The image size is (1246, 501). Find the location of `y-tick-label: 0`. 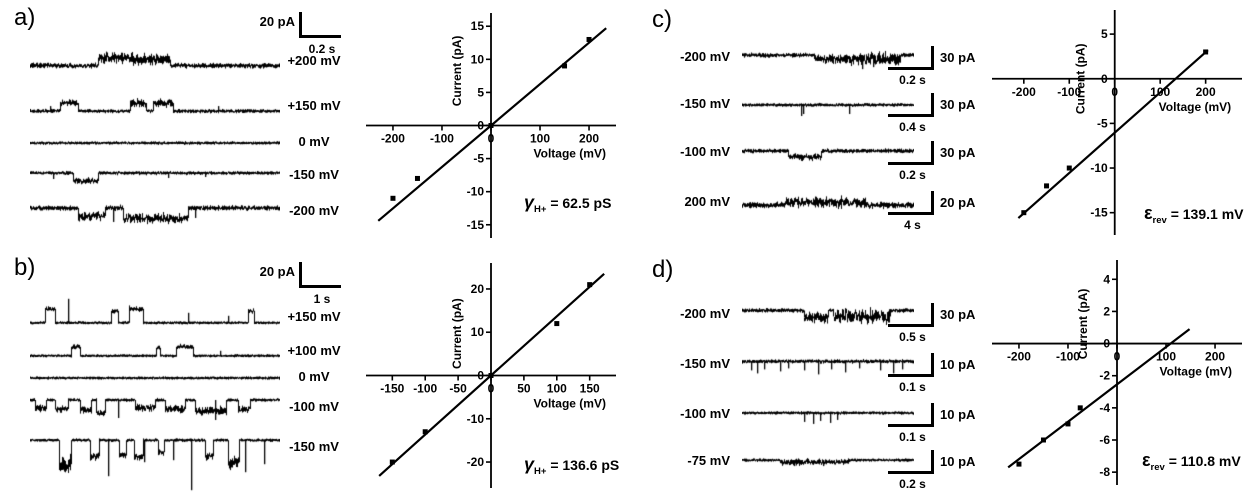

y-tick-label: 0 is located at coordinates (480, 376).